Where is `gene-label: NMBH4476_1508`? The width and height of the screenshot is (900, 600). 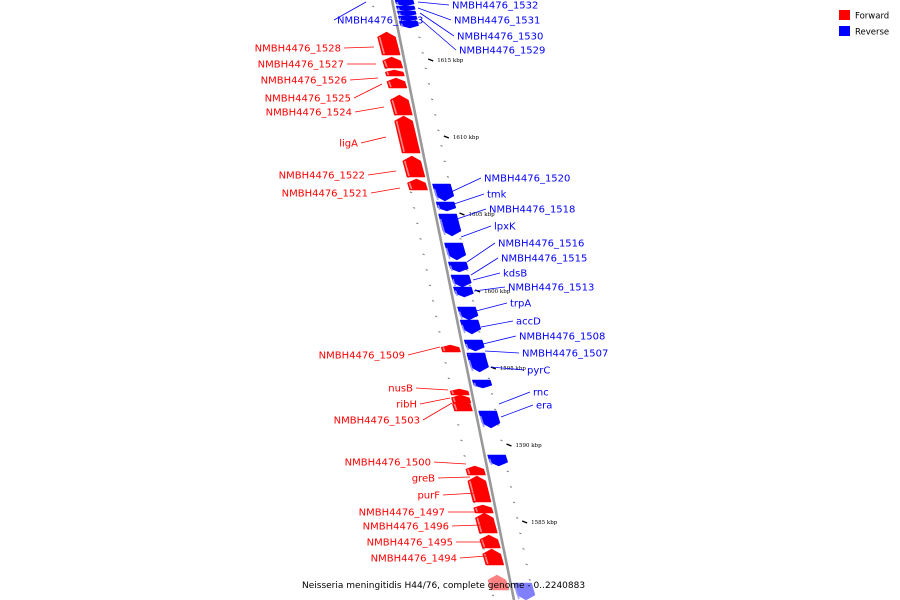 gene-label: NMBH4476_1508 is located at coordinates (543, 338).